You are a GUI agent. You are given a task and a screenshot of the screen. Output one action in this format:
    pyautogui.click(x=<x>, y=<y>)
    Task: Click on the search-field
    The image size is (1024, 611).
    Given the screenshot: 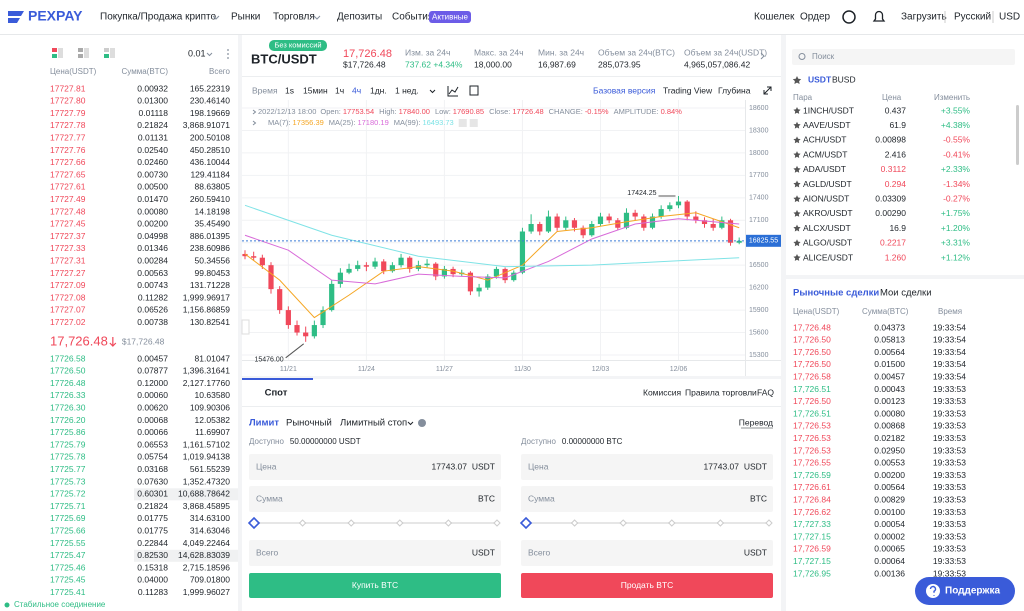 What is the action you would take?
    pyautogui.click(x=903, y=57)
    